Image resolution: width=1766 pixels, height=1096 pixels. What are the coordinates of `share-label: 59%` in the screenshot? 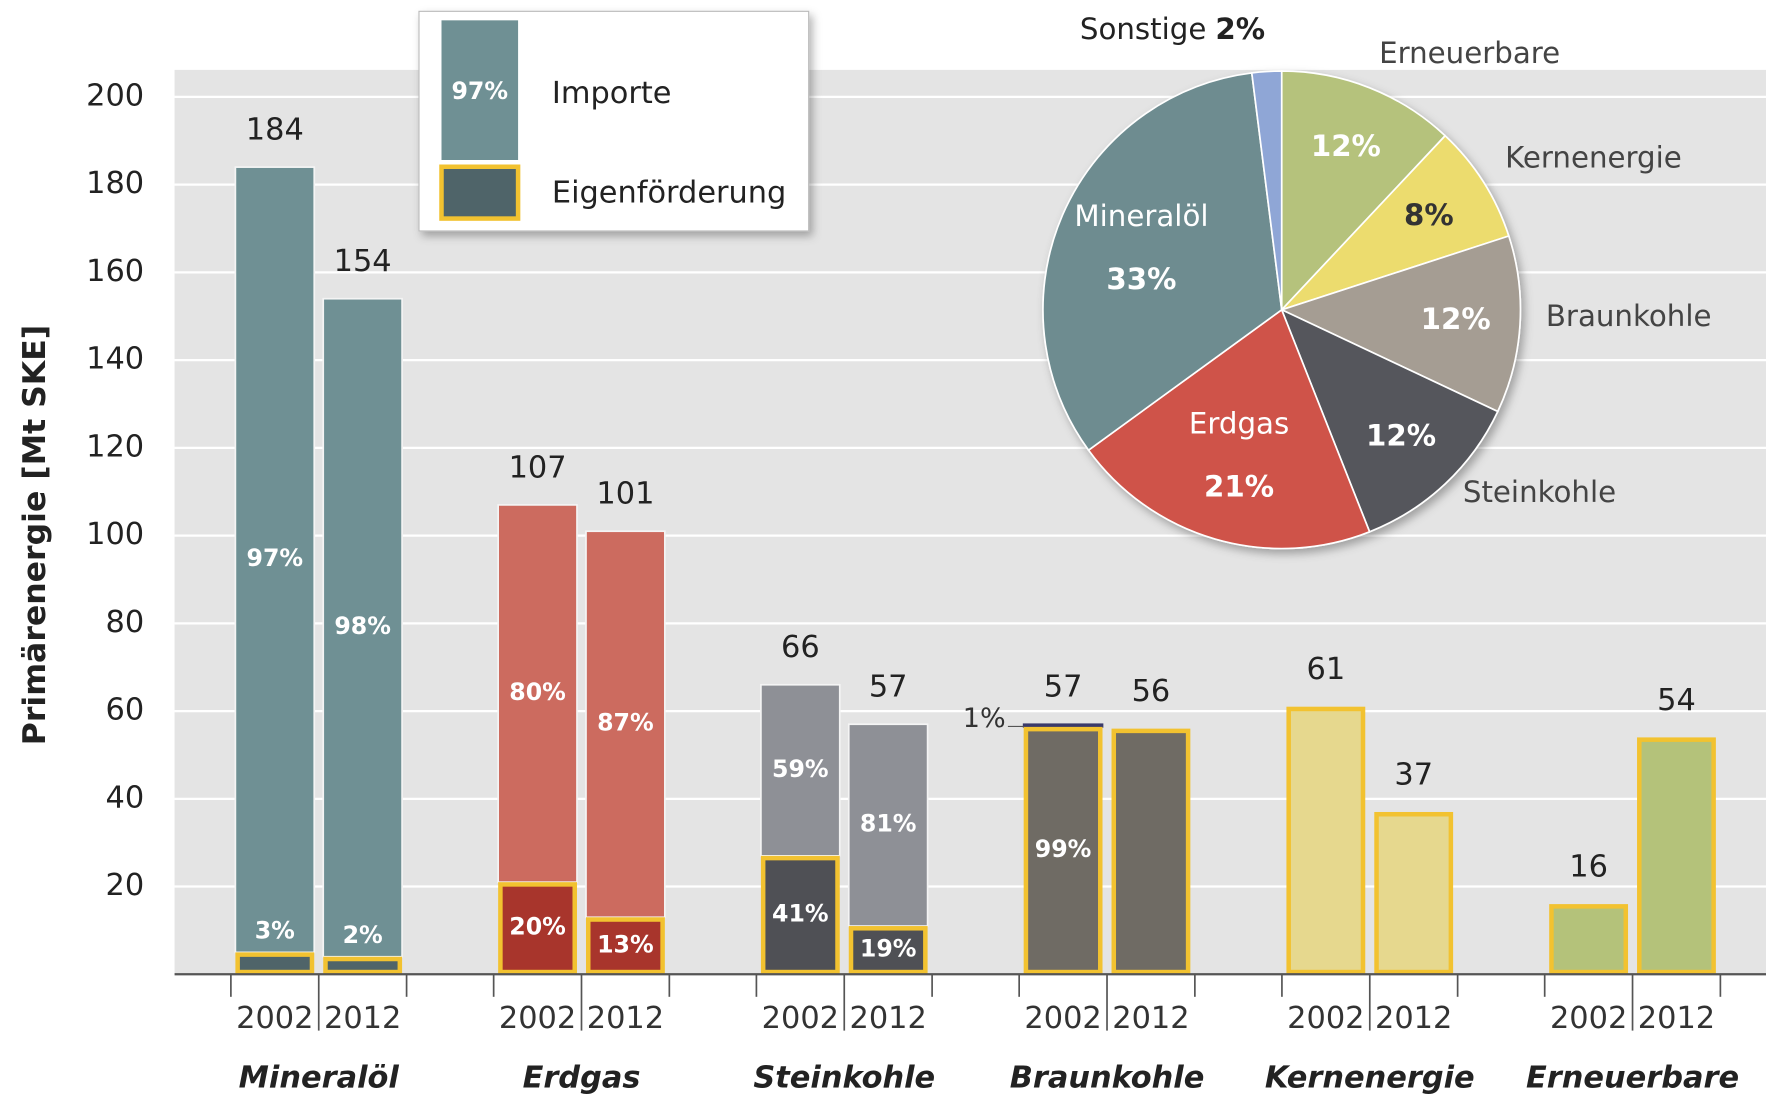 It's located at (800, 769).